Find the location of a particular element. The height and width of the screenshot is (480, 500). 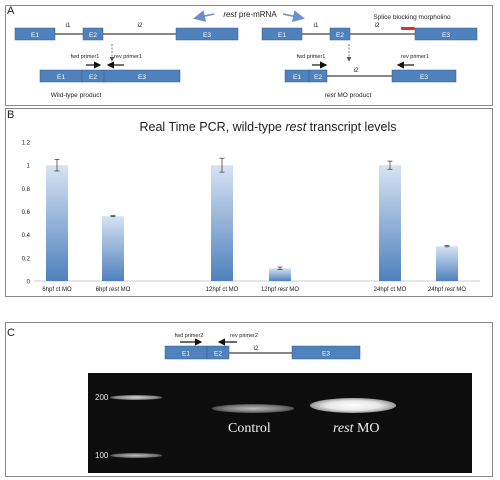

x-tick-label: 6hpf ct MO is located at coordinates (57, 290).